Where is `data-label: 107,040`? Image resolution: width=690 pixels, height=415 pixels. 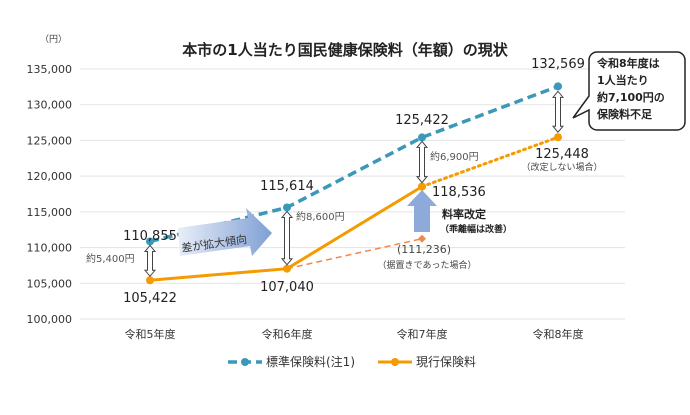 data-label: 107,040 is located at coordinates (287, 287).